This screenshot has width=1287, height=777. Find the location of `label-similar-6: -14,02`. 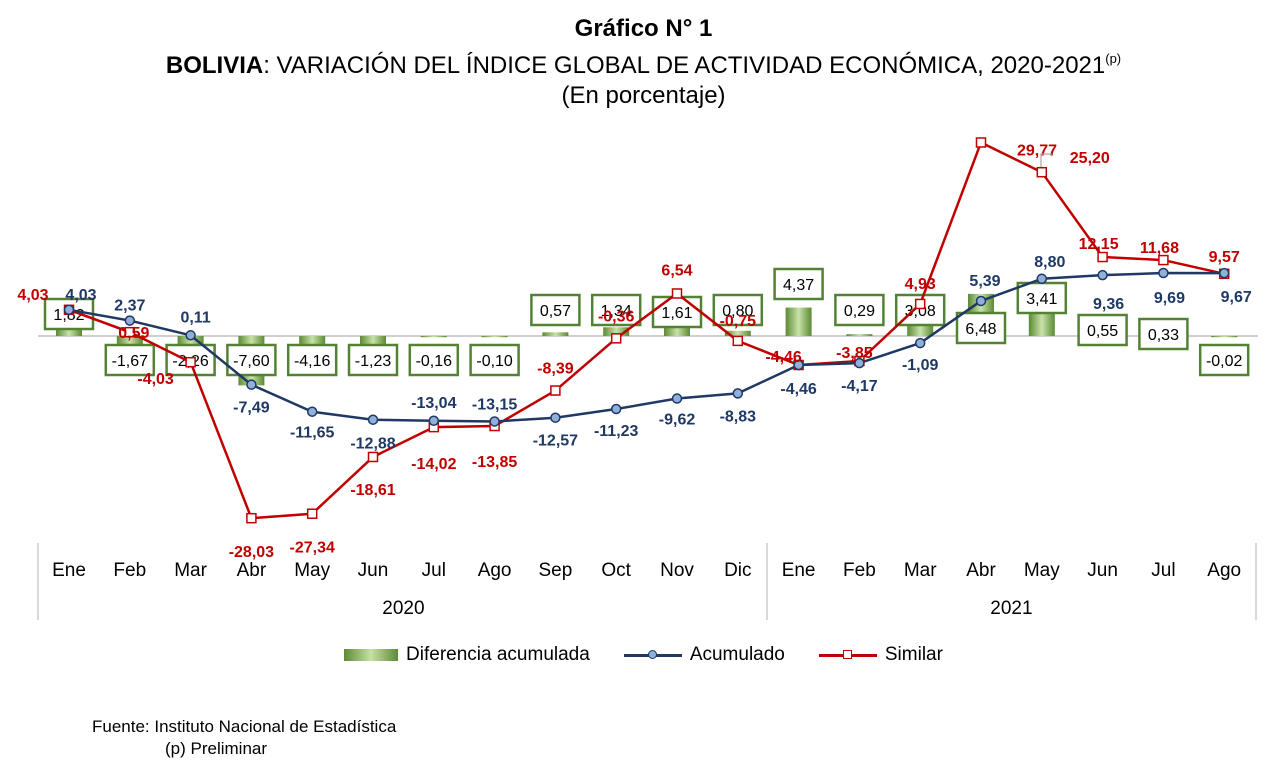

label-similar-6: -14,02 is located at coordinates (433, 464).